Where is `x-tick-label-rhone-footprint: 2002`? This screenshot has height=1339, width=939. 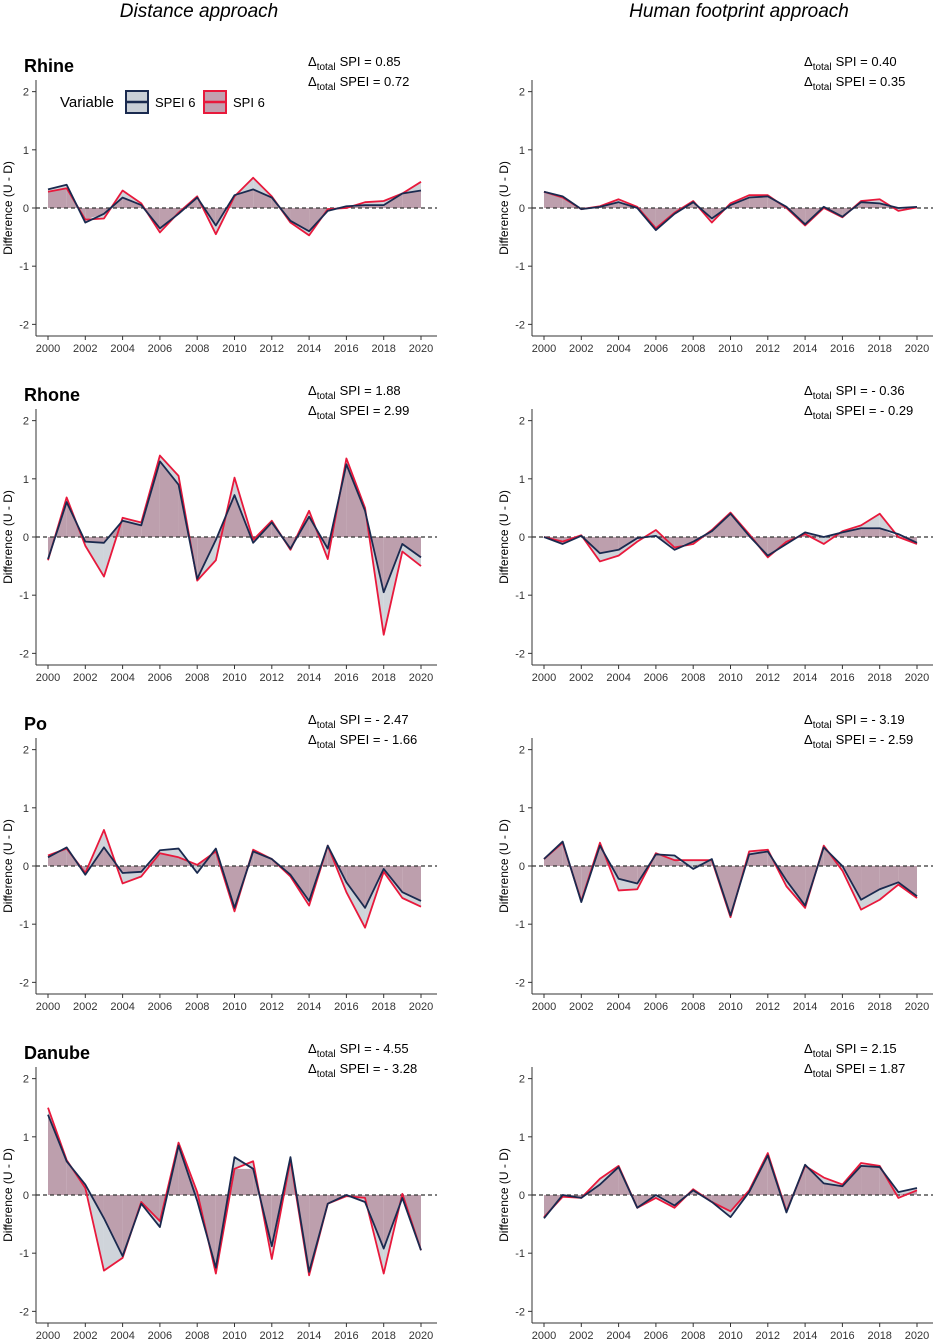
x-tick-label-rhone-footprint: 2002 is located at coordinates (581, 678).